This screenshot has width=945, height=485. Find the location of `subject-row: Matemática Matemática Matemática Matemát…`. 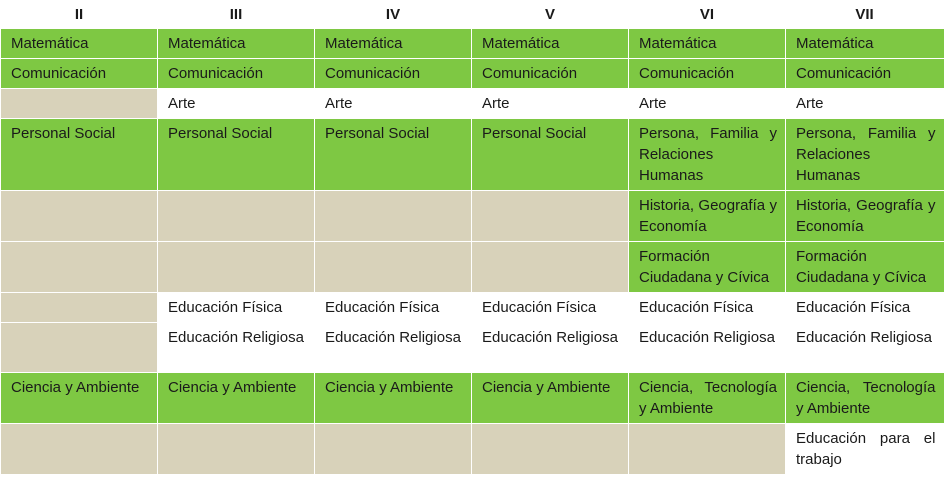

subject-row: Matemática Matemática Matemática Matemát… is located at coordinates (472, 43).